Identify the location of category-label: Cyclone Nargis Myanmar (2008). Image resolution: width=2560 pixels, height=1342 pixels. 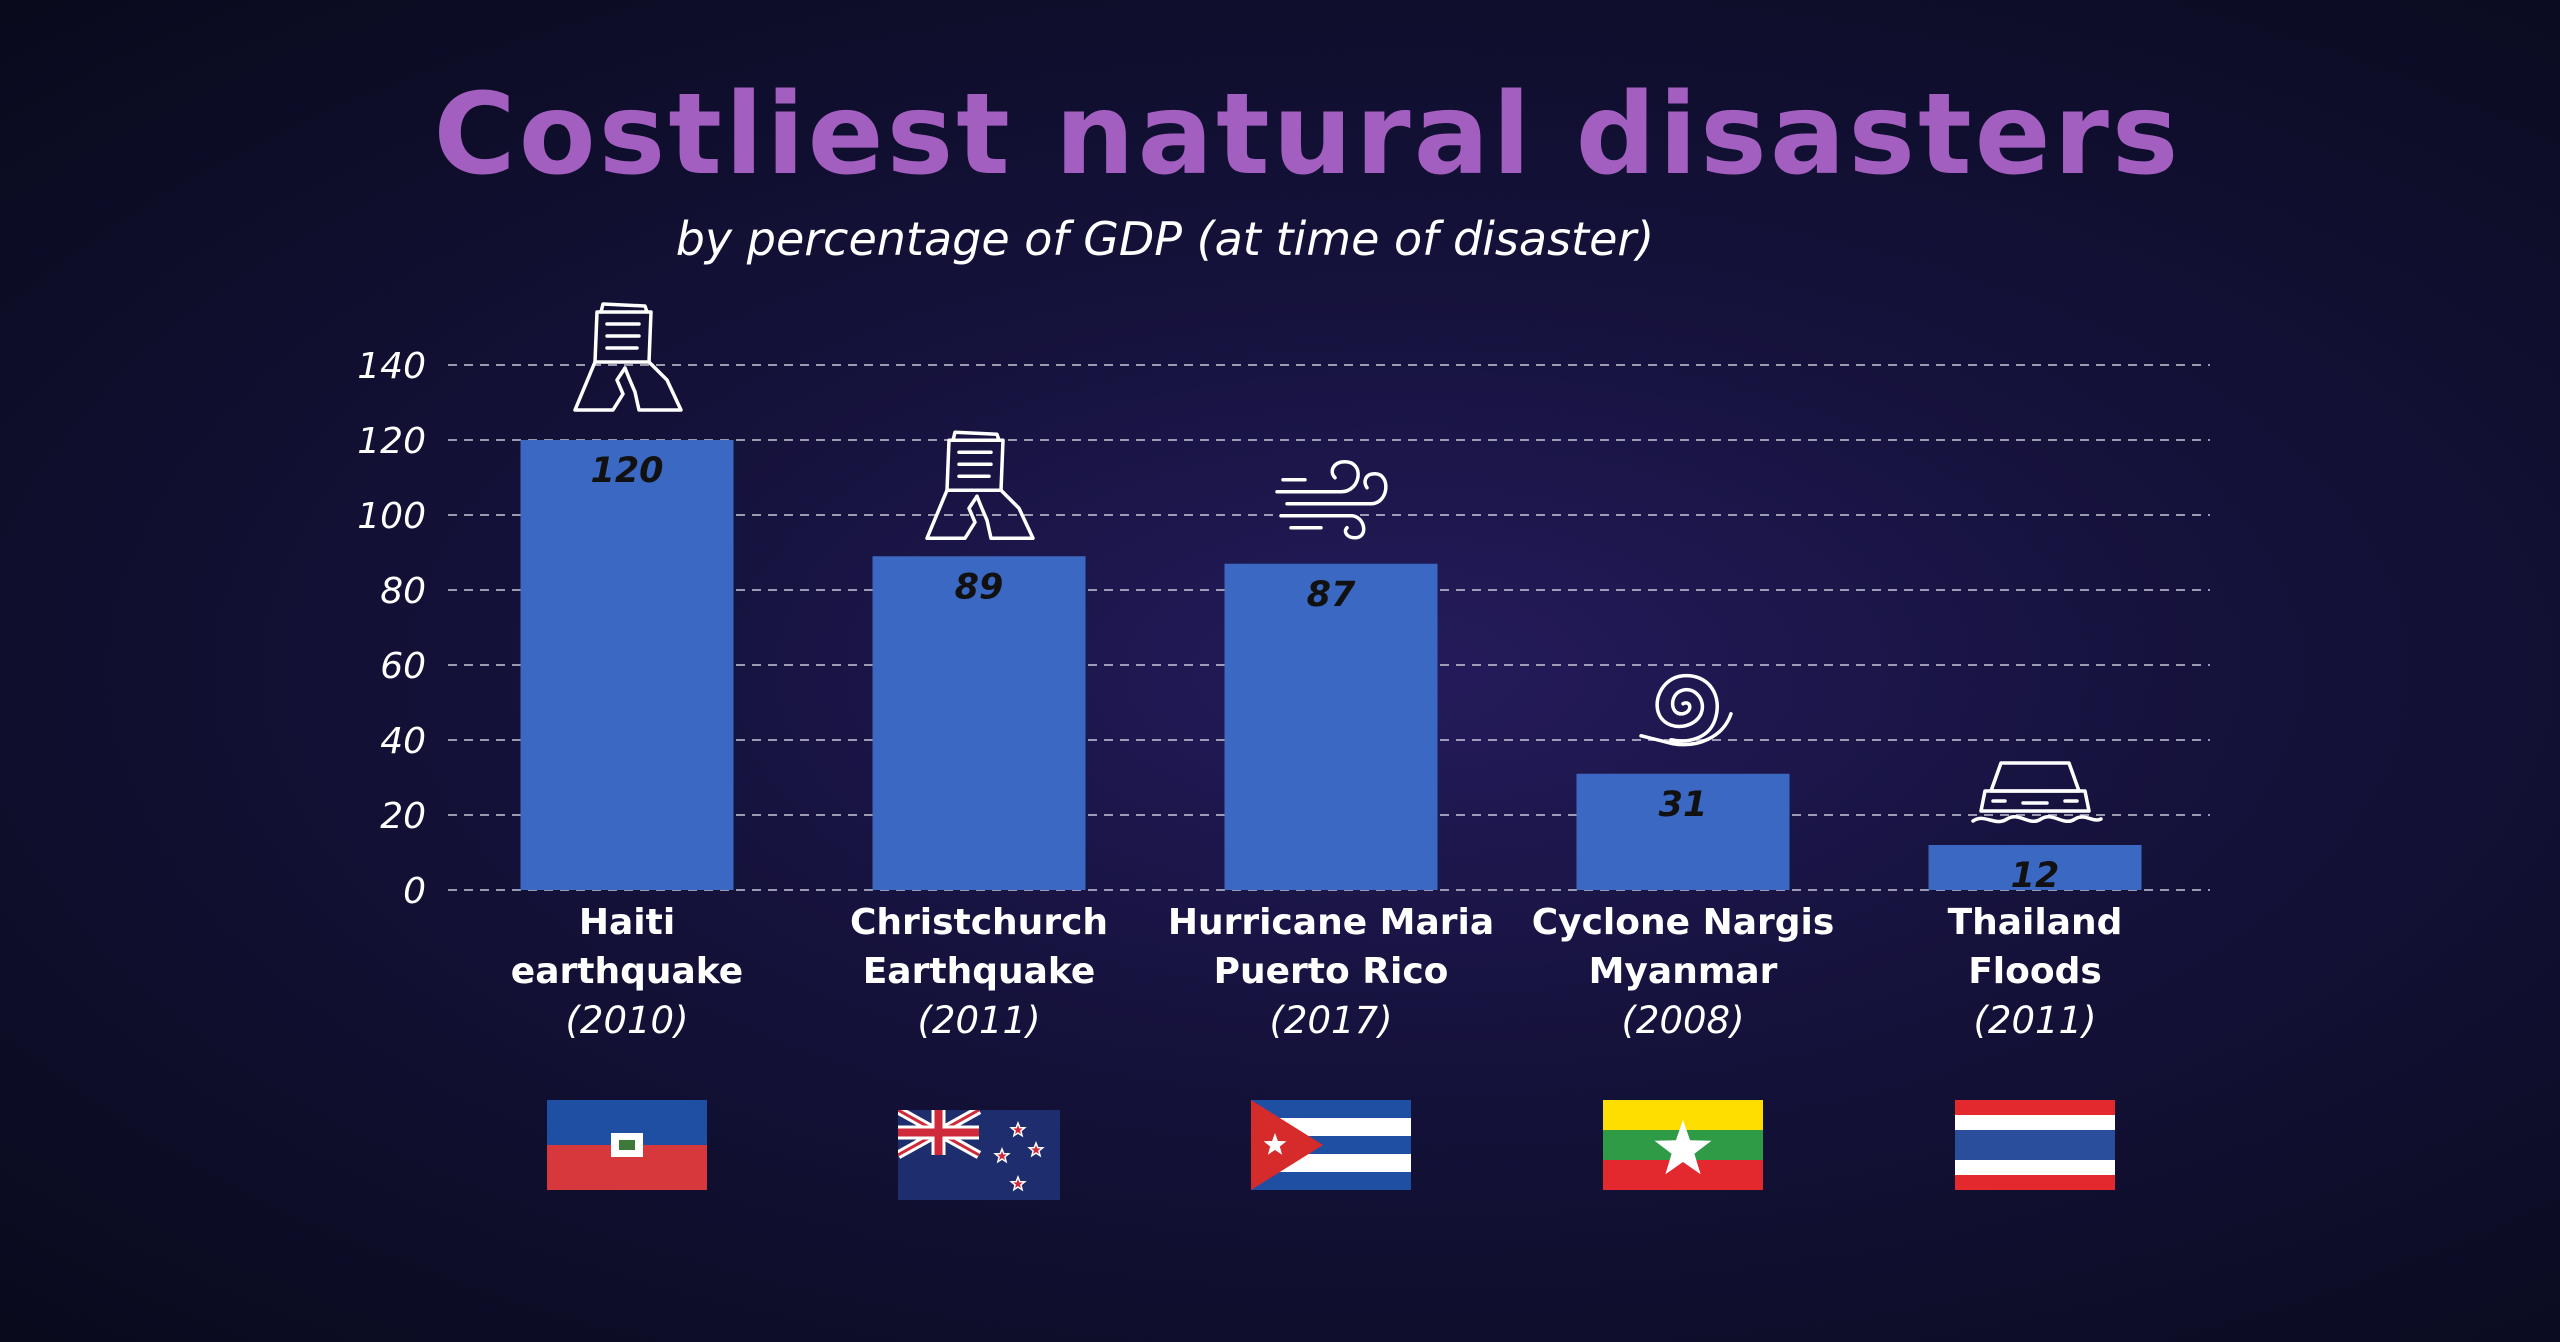
(1683, 971).